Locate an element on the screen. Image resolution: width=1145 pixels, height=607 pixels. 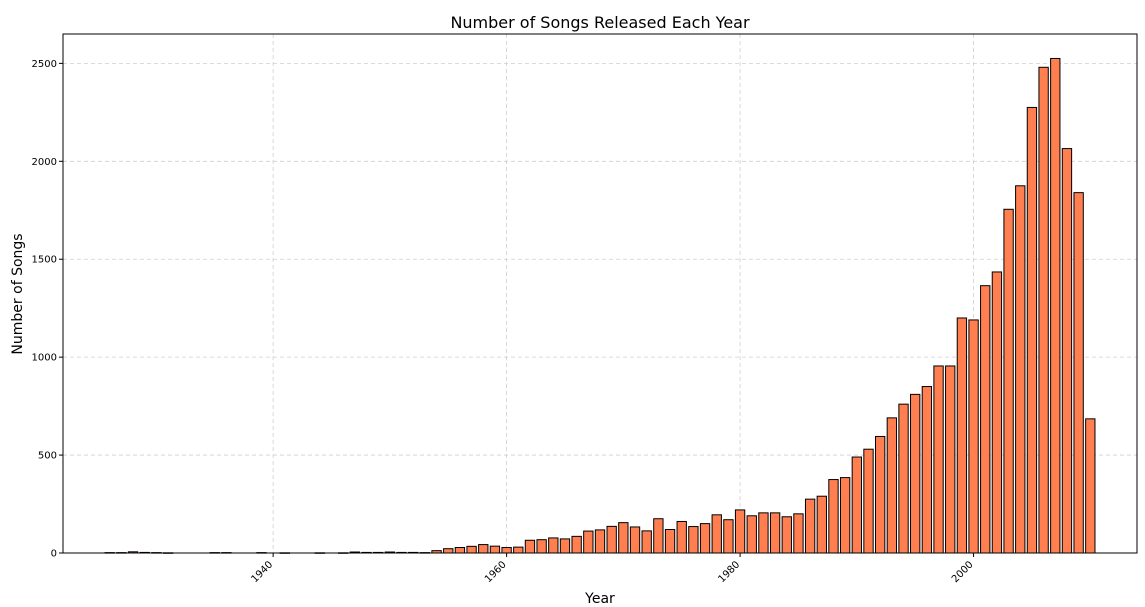
bar-2006 is located at coordinates (1043, 310).